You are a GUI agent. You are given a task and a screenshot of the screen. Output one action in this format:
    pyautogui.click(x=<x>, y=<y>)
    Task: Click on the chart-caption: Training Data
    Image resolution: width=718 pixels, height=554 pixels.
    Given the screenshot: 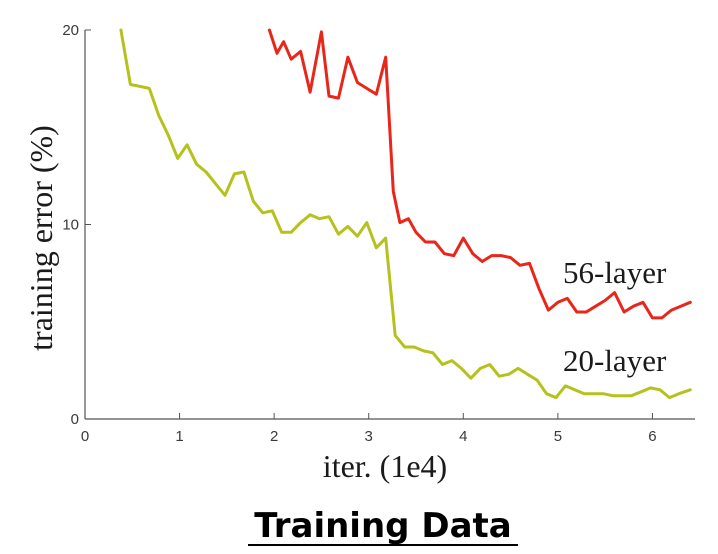 What is the action you would take?
    pyautogui.click(x=382, y=526)
    